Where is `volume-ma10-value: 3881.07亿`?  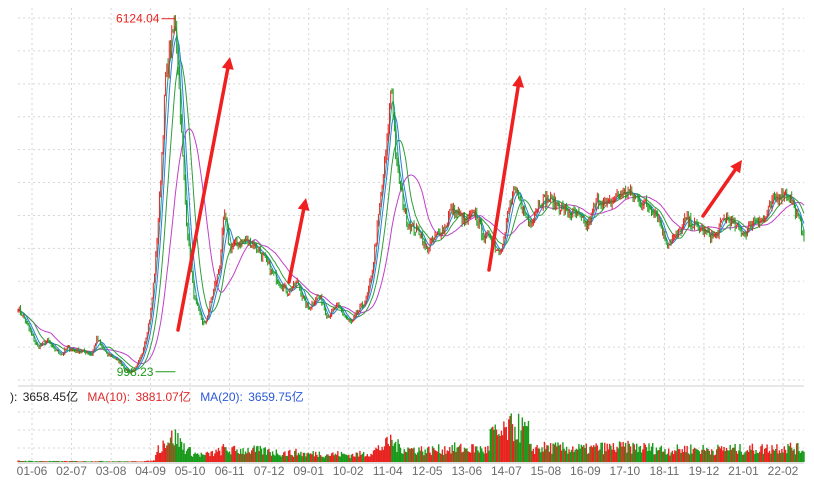
volume-ma10-value: 3881.07亿 is located at coordinates (163, 397).